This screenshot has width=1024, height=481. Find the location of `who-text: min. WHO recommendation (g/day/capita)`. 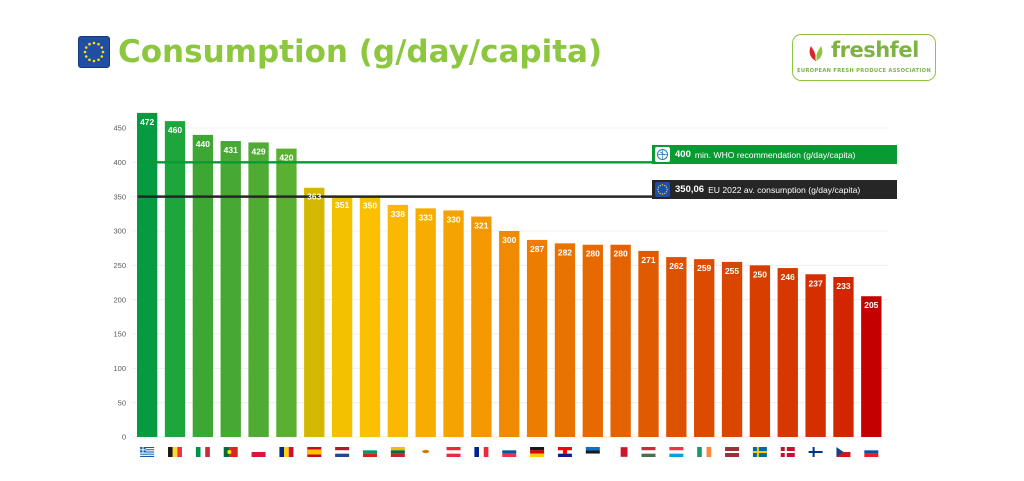

who-text: min. WHO recommendation (g/day/capita) is located at coordinates (775, 154).